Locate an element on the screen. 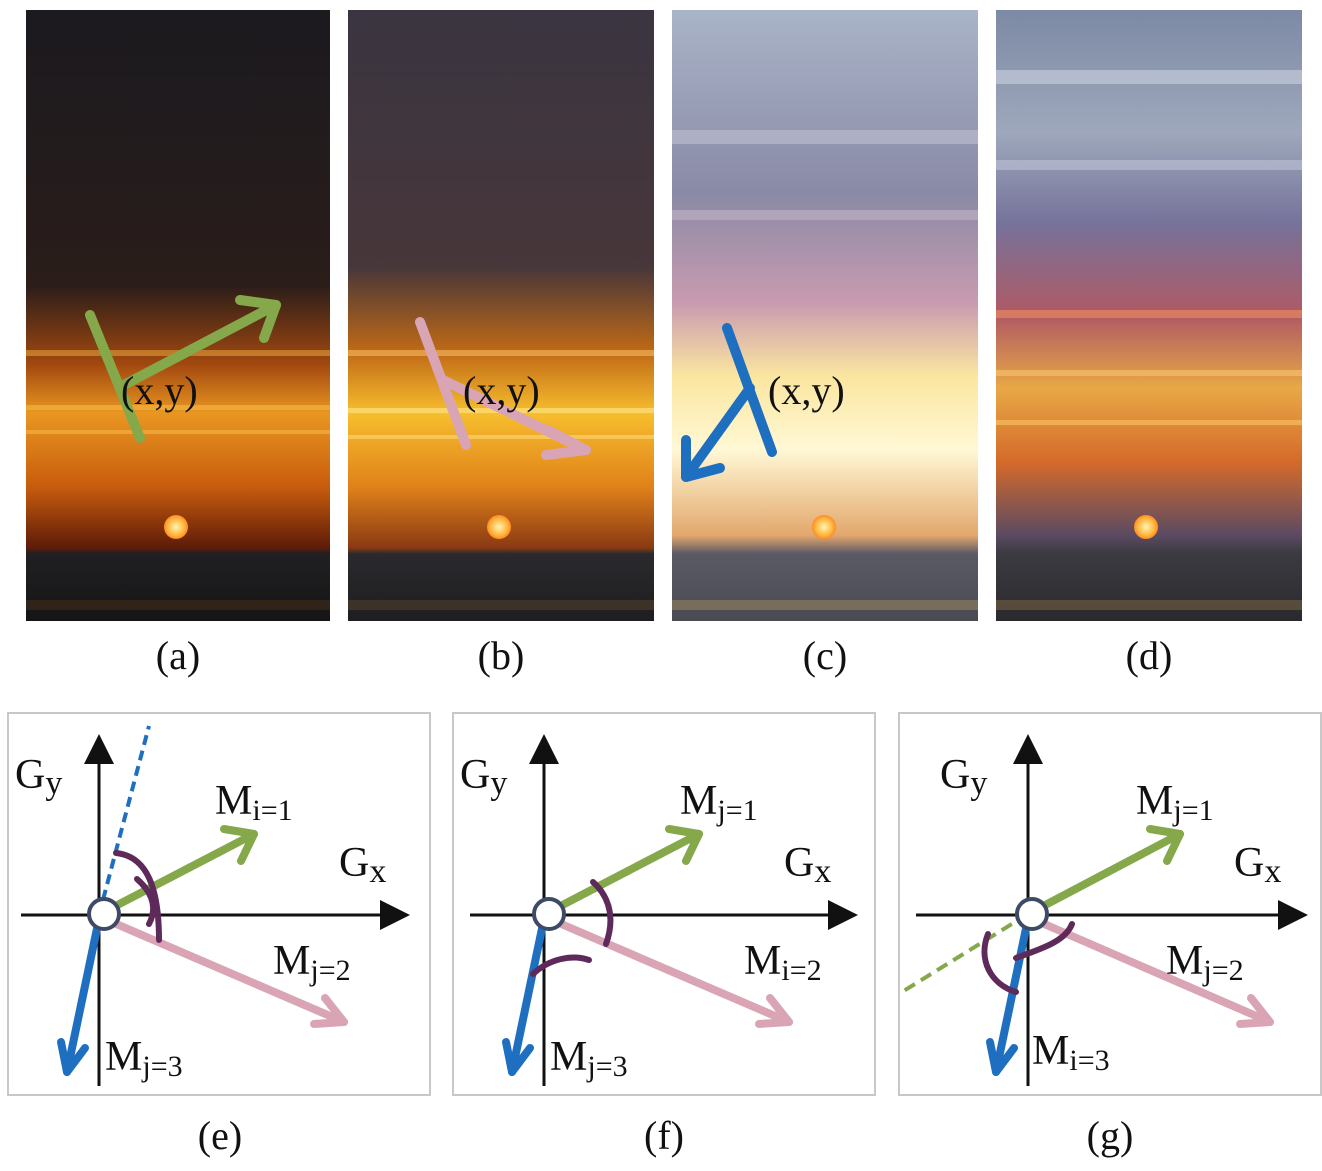  caption-g: (g) is located at coordinates (1110, 1135).